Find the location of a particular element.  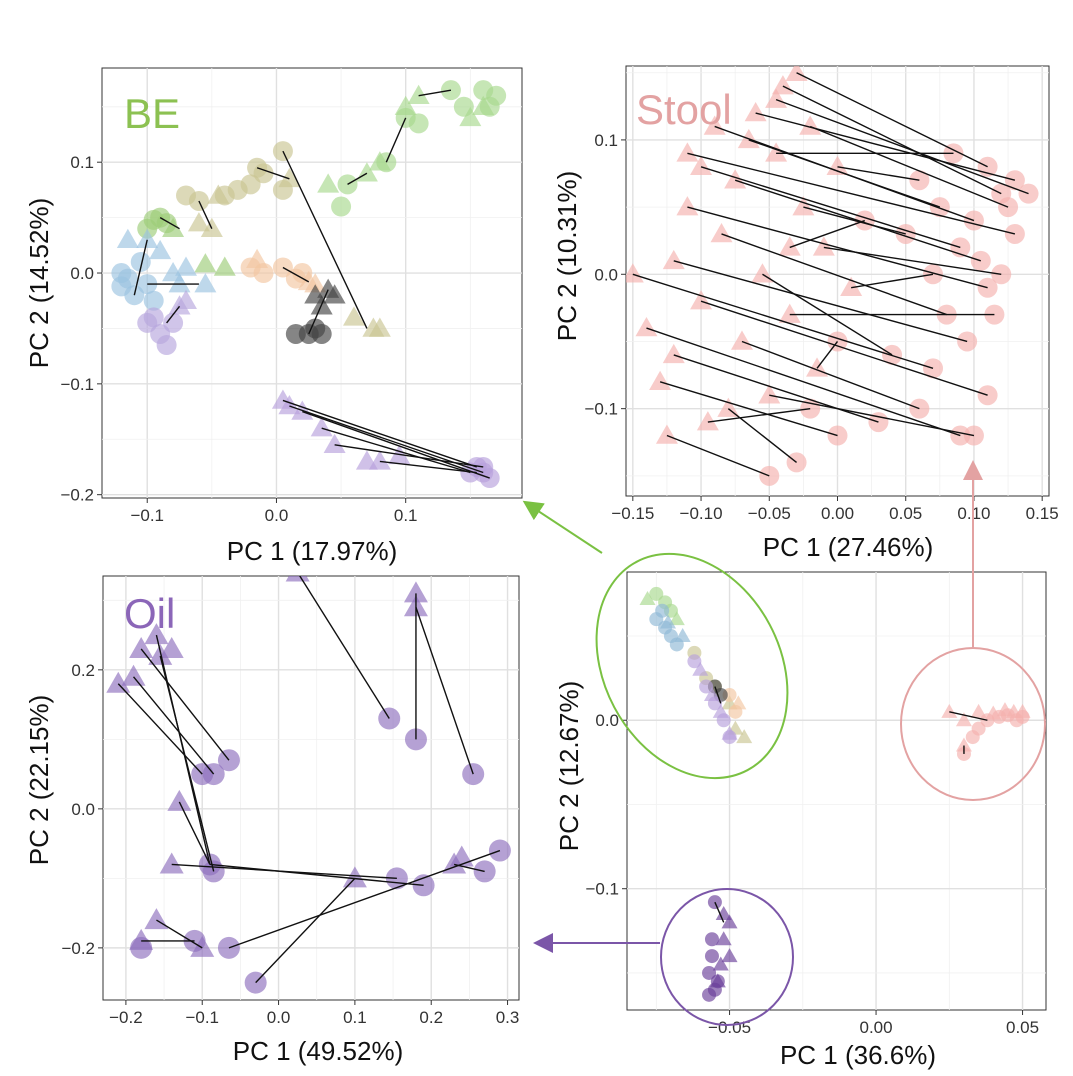

be-y-tick-labels: −0.2 −0.1 0.0 0.1 is located at coordinates (81, 329).